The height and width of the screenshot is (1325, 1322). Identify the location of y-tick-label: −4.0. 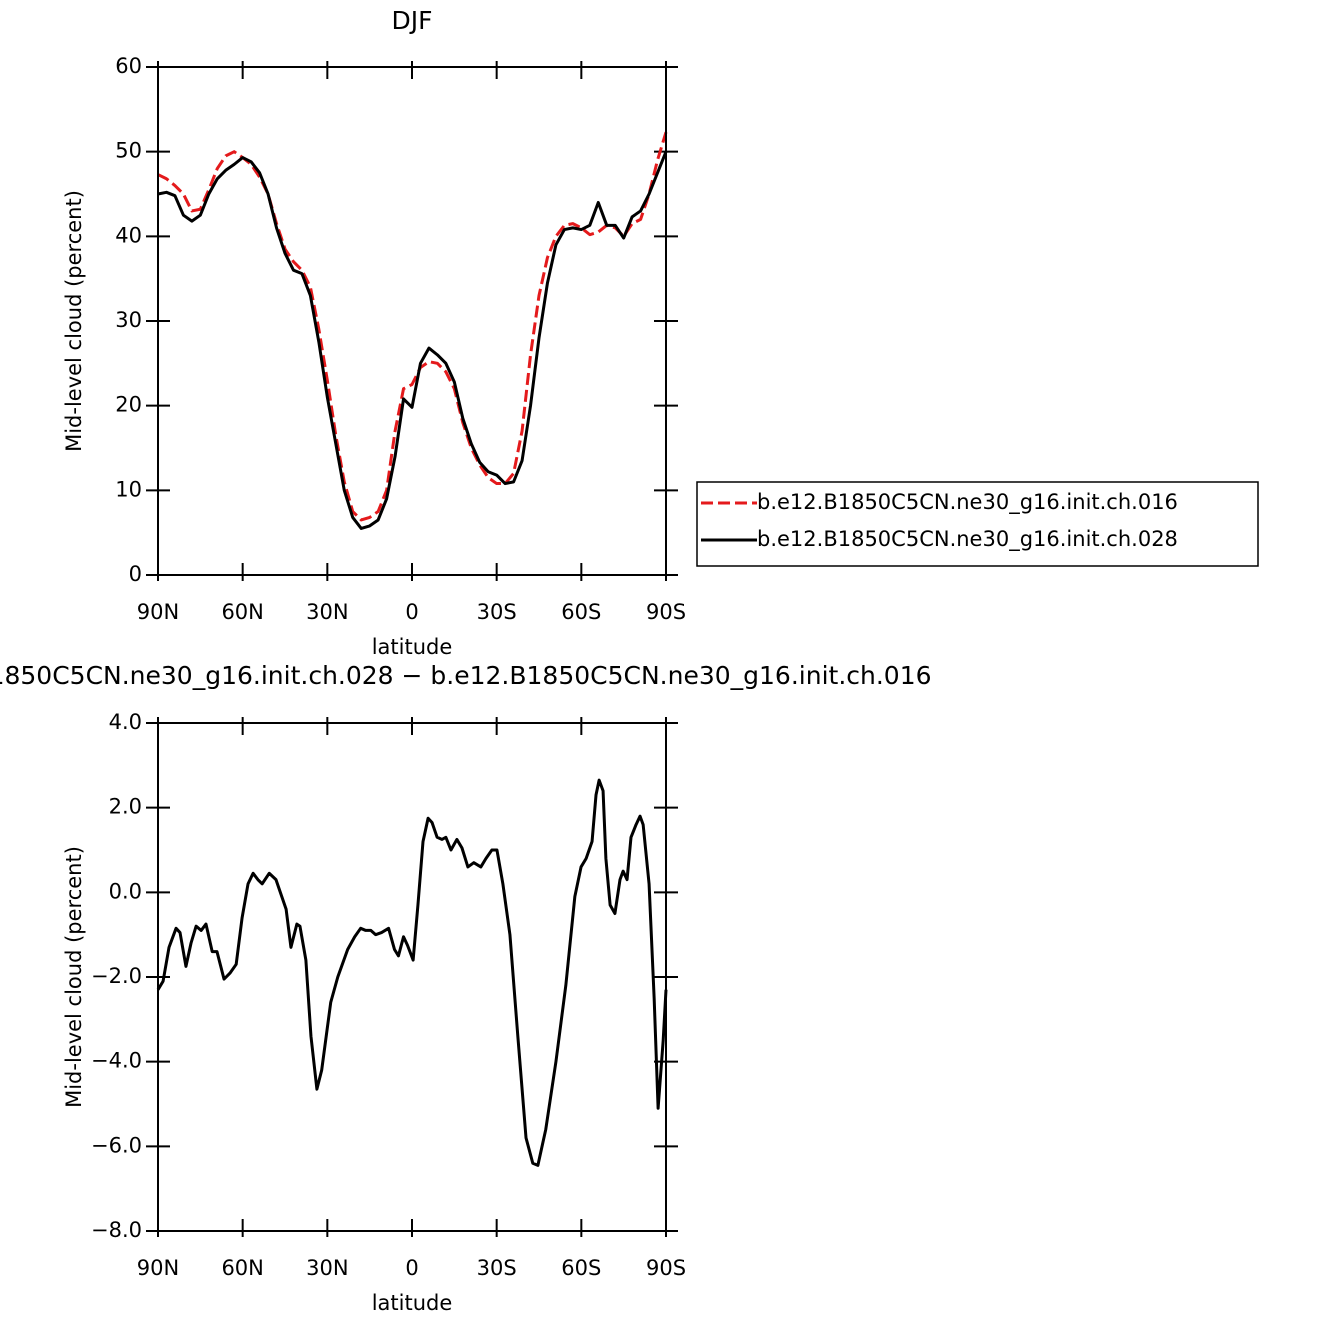
(116, 1061).